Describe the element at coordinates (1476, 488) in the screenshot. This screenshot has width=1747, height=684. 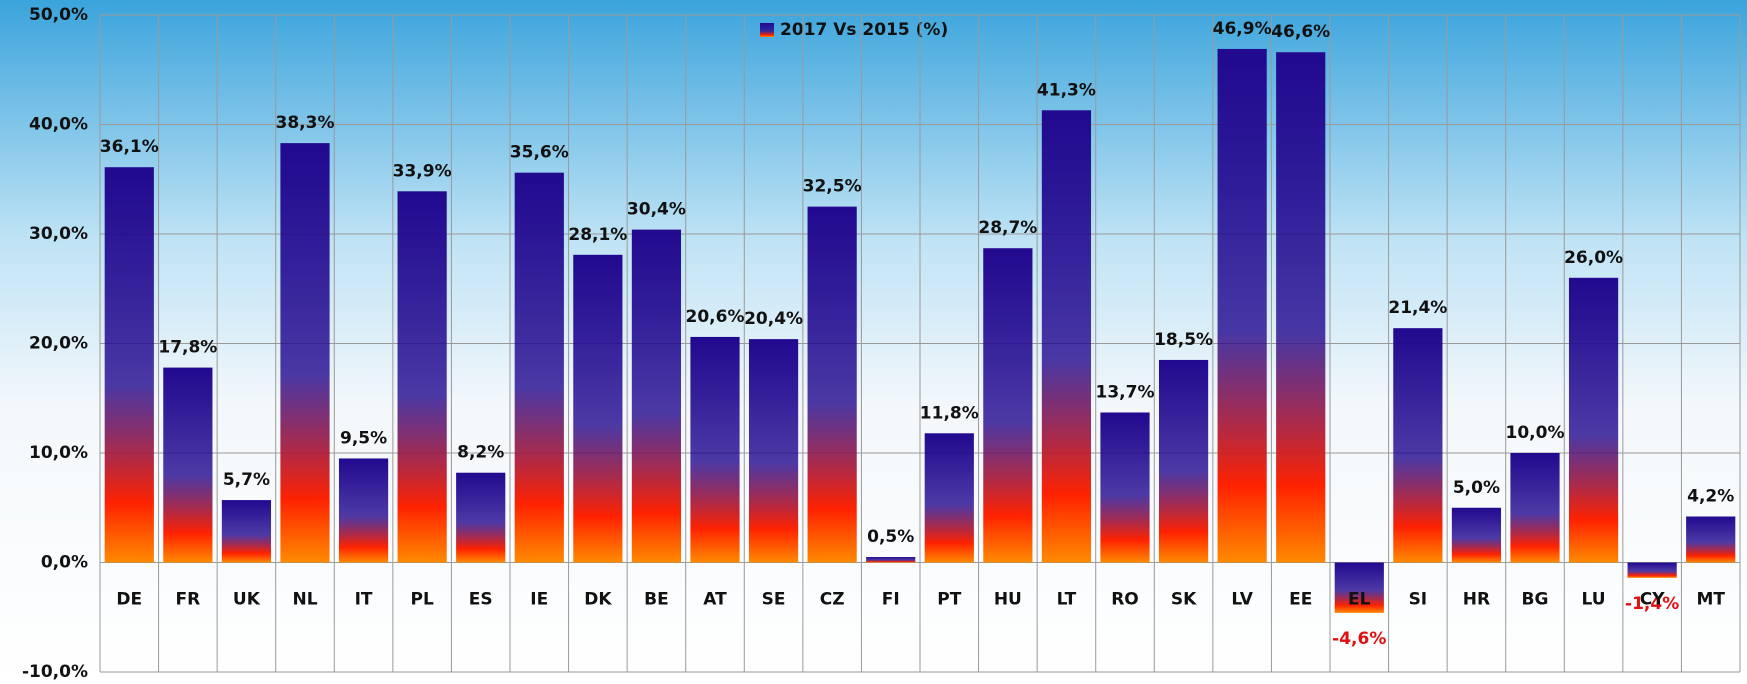
I see `value-label: 5,0%` at that location.